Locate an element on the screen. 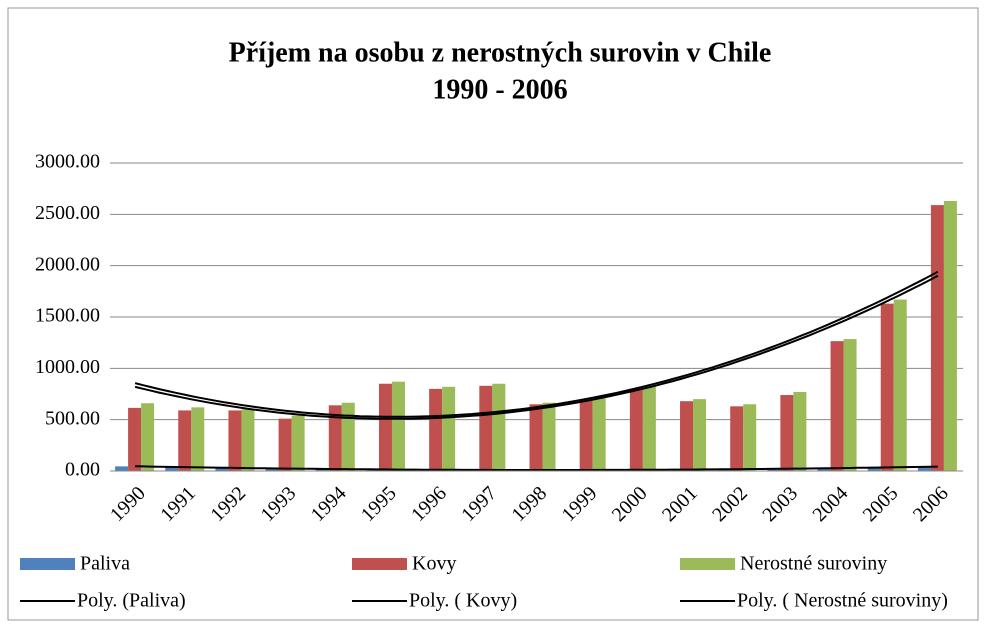 The image size is (987, 633). legend-label: Poly. ( Nerostné suroviny) is located at coordinates (842, 601).